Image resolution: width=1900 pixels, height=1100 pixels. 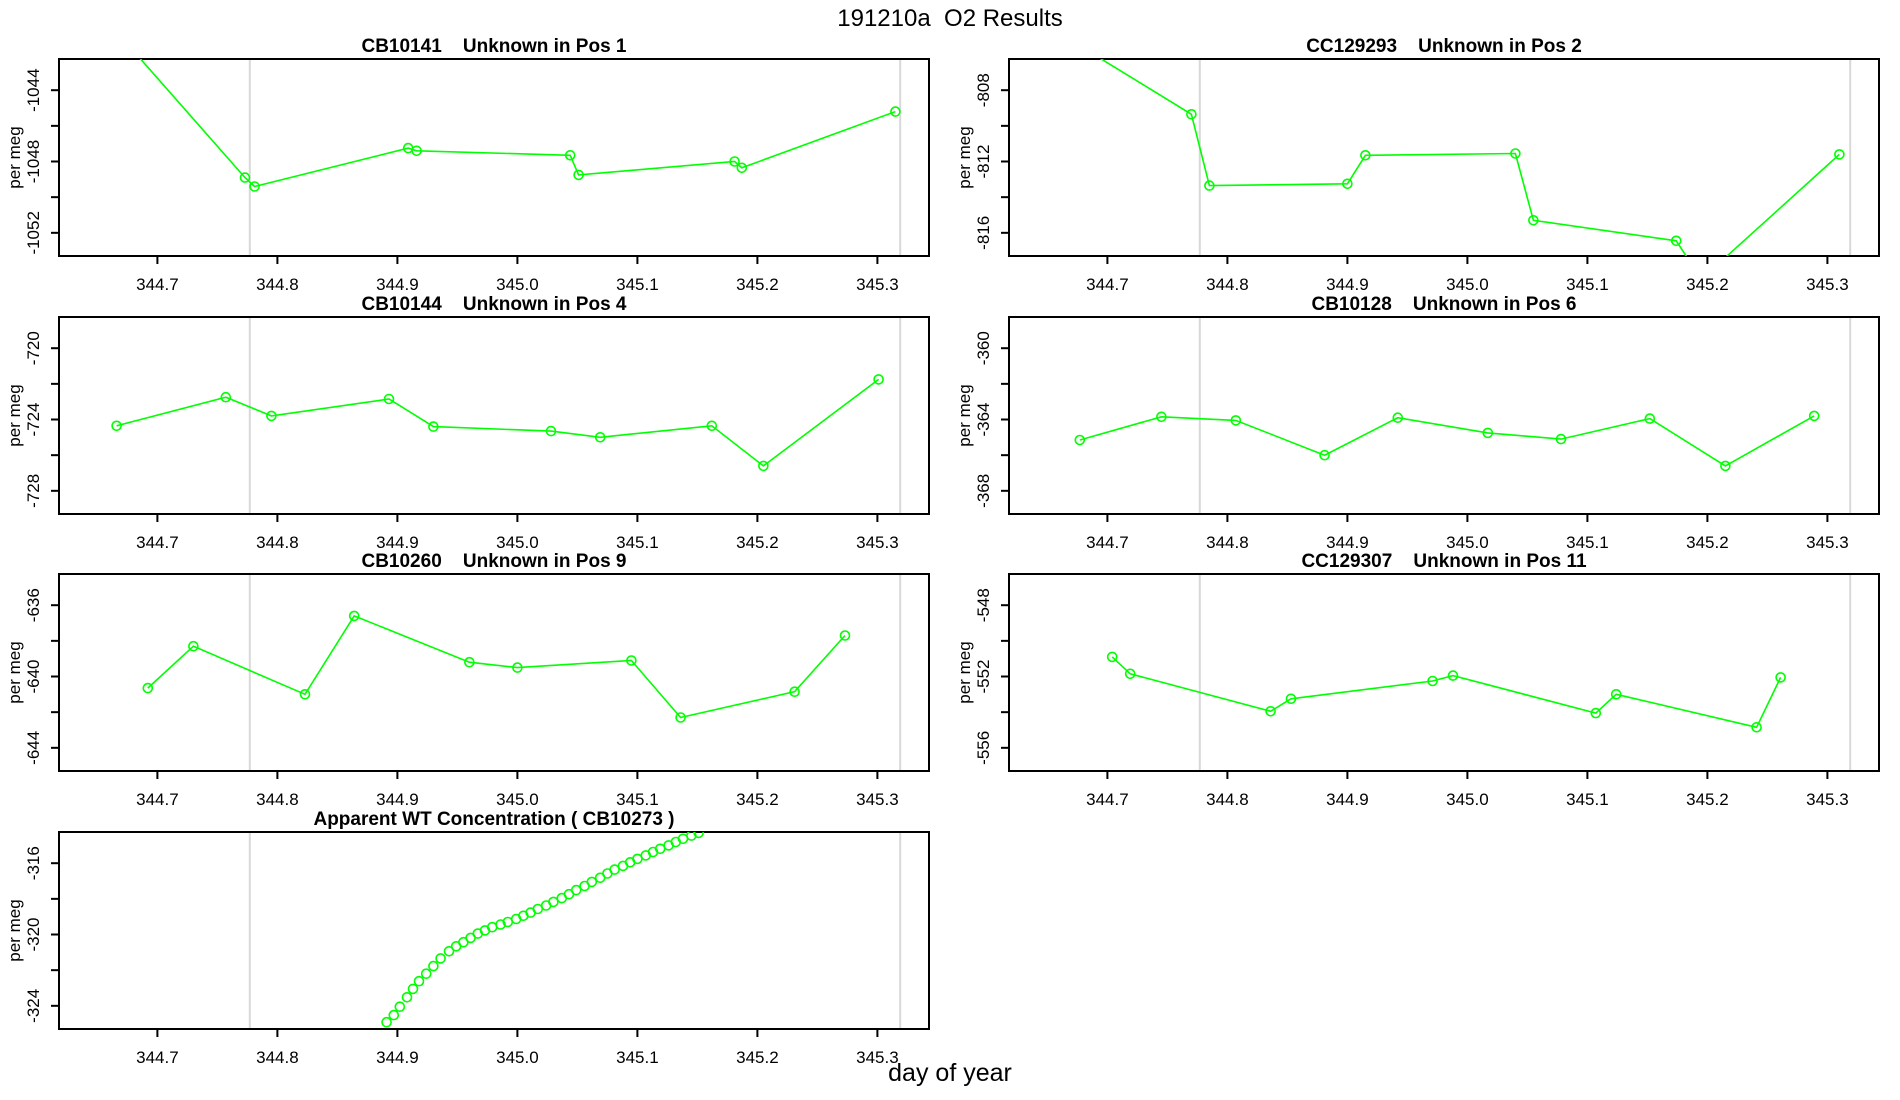 What do you see at coordinates (1443, 304) in the screenshot?
I see `subplot-title: CB10128 Unknown in Pos 6` at bounding box center [1443, 304].